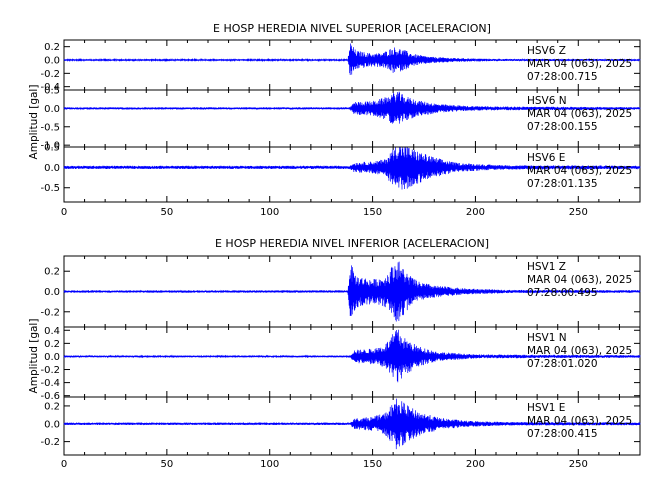 This screenshot has height=500, width=650. Describe the element at coordinates (546, 408) in the screenshot. I see `channel-label: HSV1 E` at that location.